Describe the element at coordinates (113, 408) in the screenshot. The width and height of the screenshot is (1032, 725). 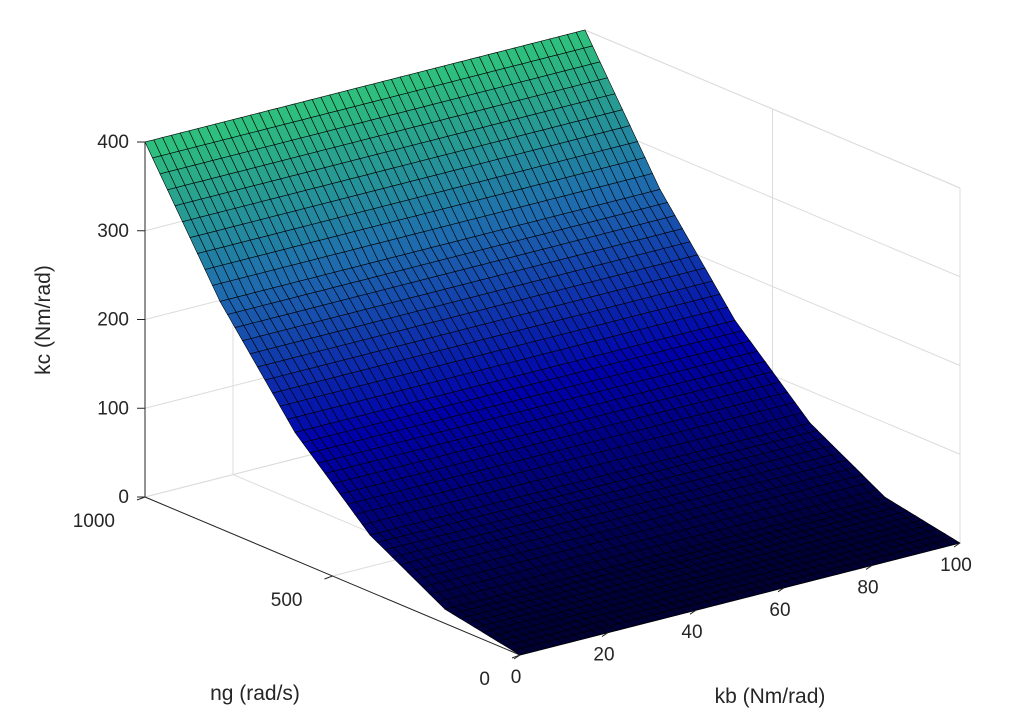
I see `z-tick-label: 100` at that location.